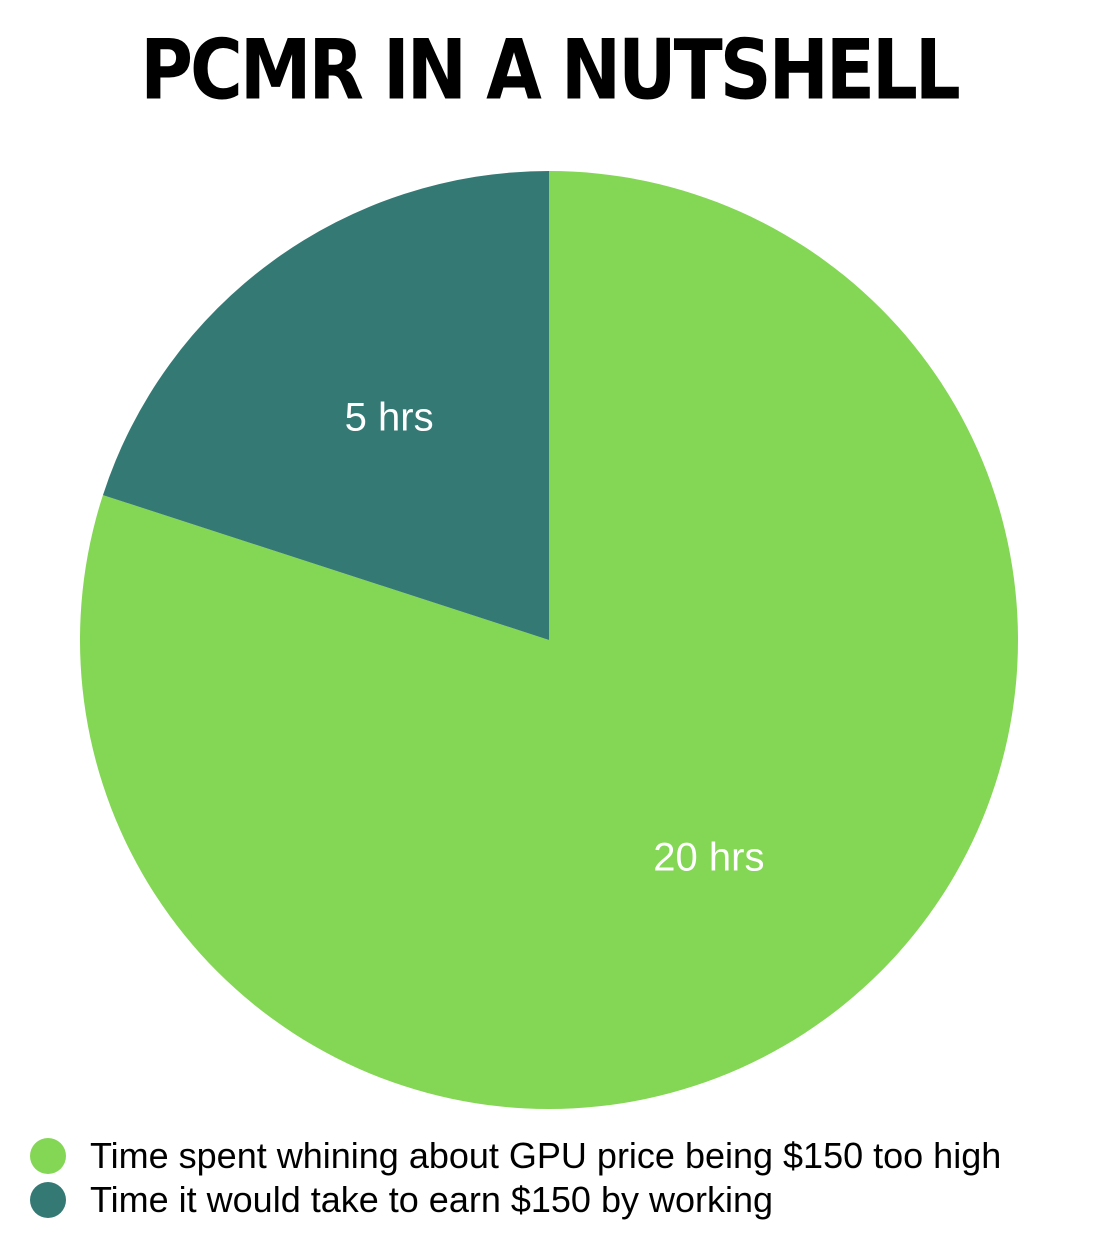  I want to click on legend-swatch-whining, so click(48, 1156).